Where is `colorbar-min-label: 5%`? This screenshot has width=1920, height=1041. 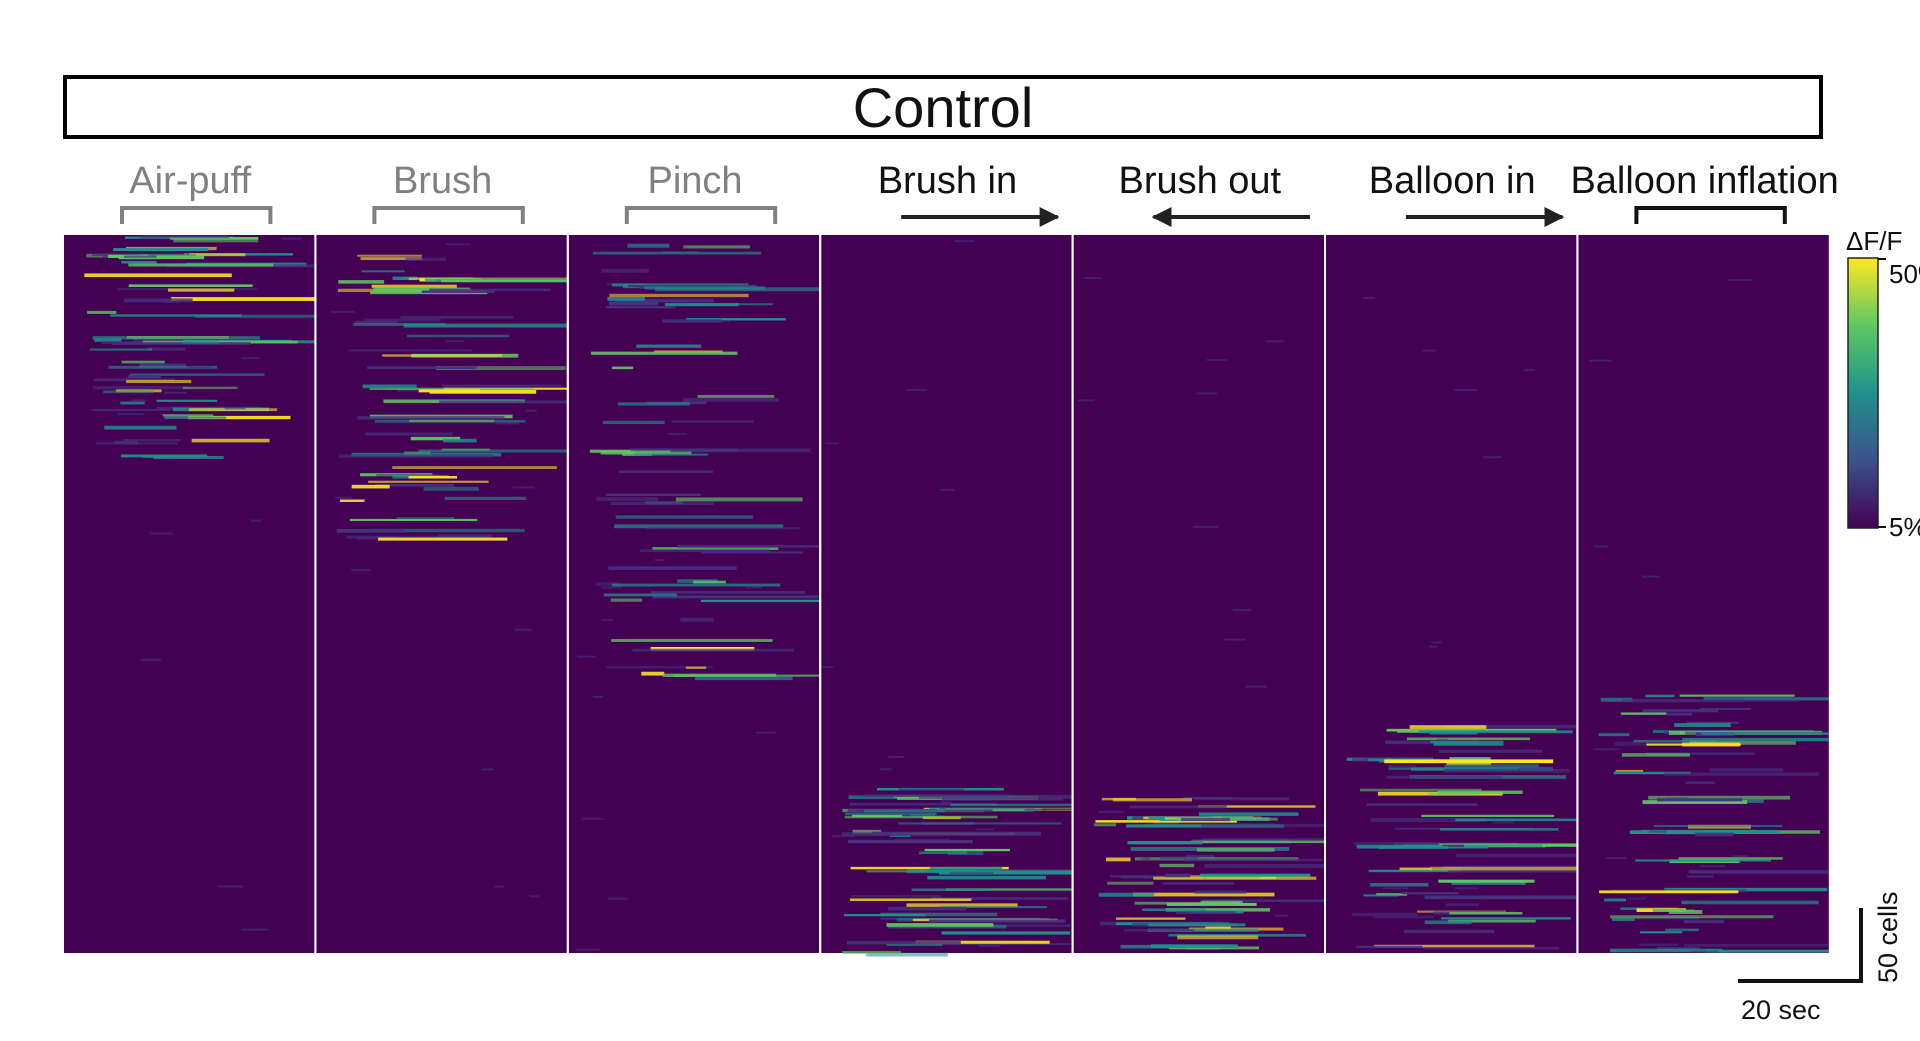 colorbar-min-label: 5% is located at coordinates (1904, 527).